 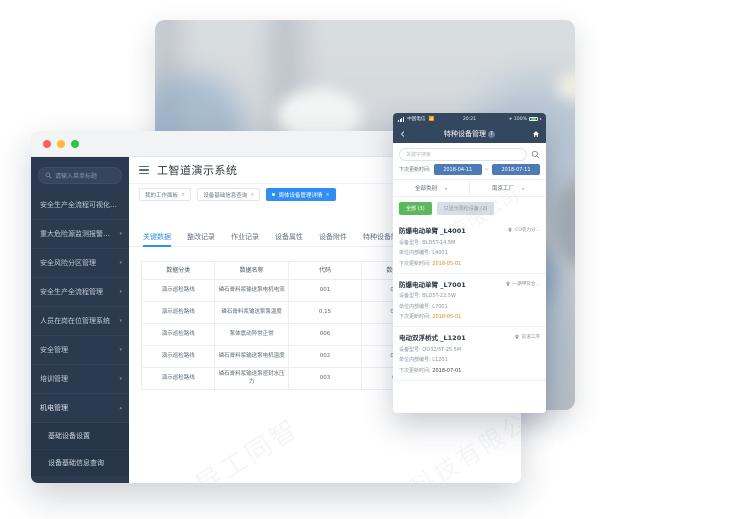 I want to click on device-location: 前道工序, so click(x=527, y=337).